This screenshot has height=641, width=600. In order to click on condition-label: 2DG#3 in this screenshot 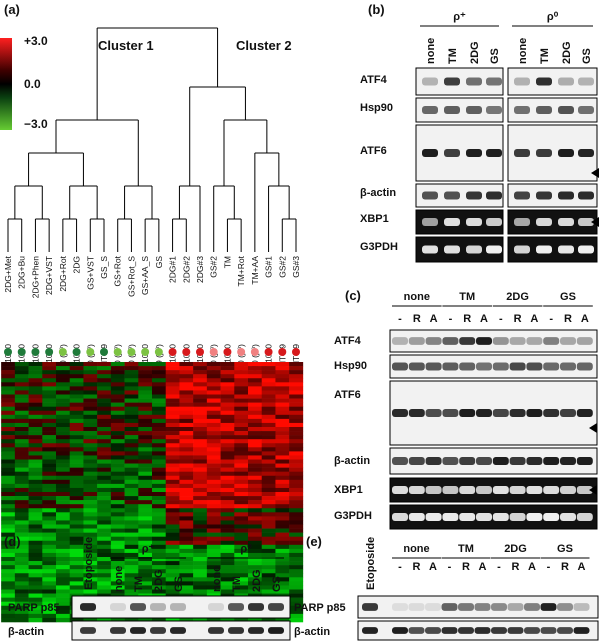, I will do `click(200, 269)`.